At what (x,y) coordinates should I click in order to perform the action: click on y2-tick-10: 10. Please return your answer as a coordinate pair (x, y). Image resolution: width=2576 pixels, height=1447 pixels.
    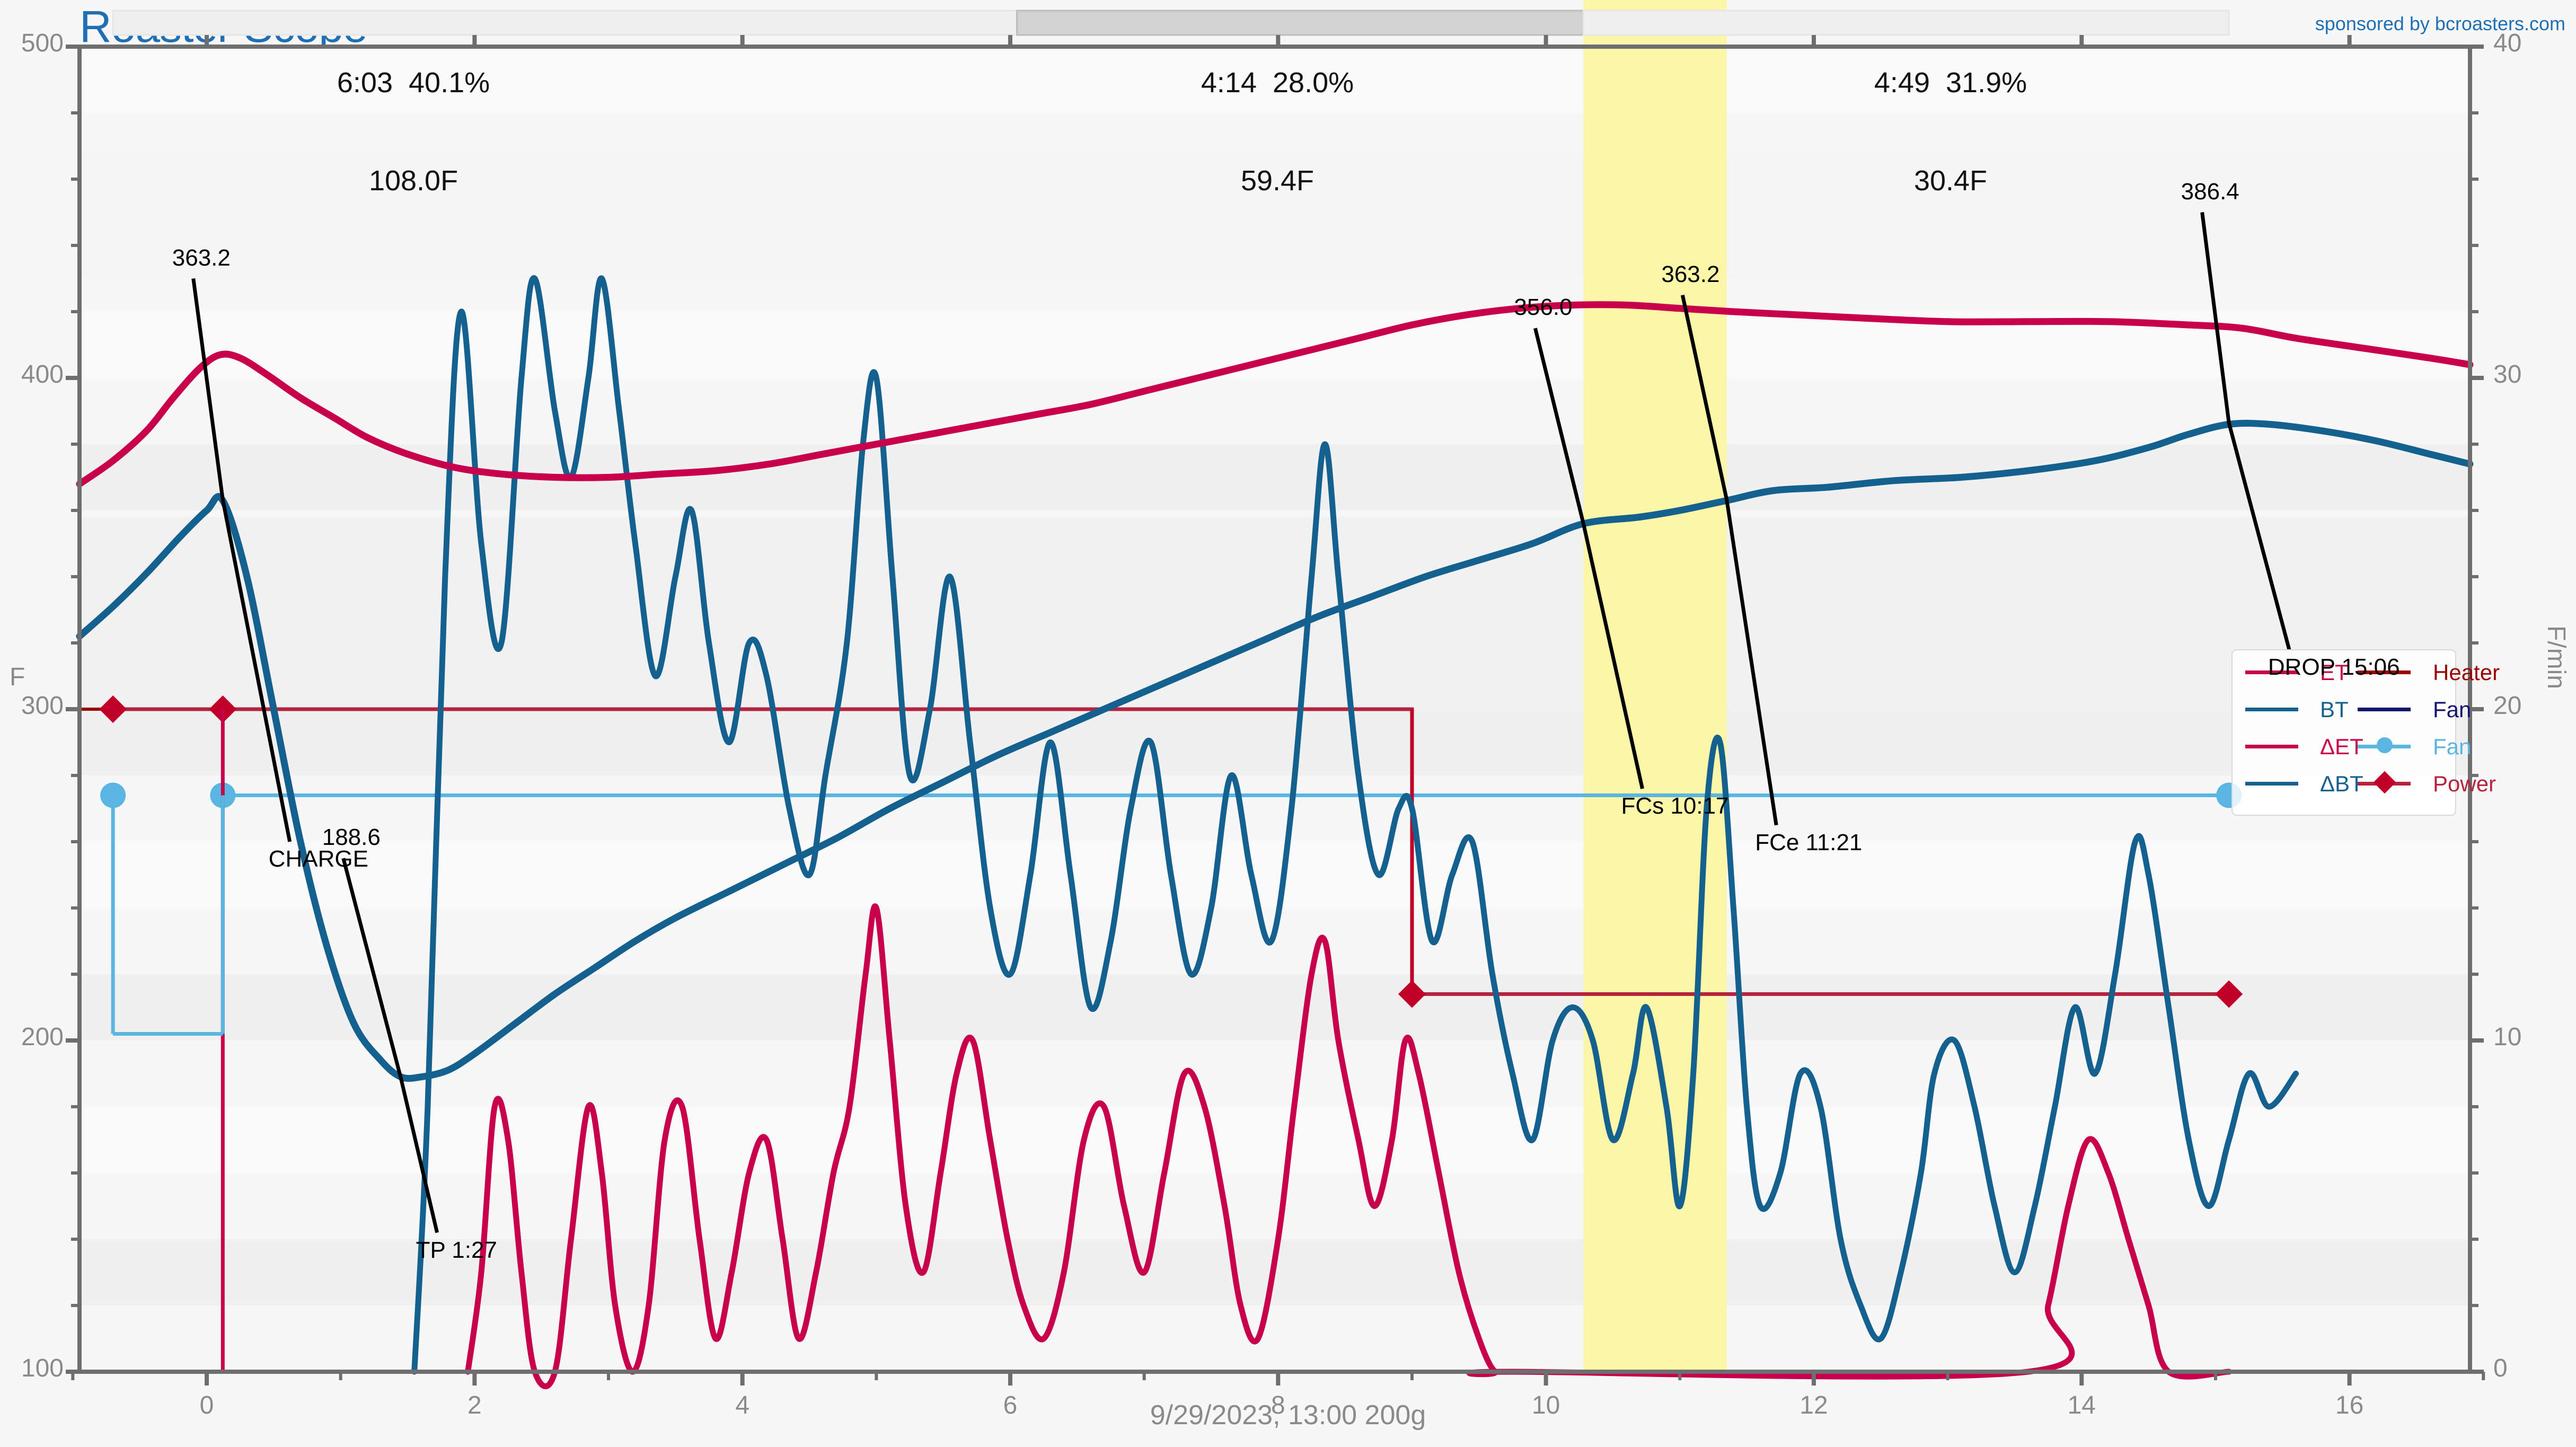
    Looking at the image, I should click on (2507, 1037).